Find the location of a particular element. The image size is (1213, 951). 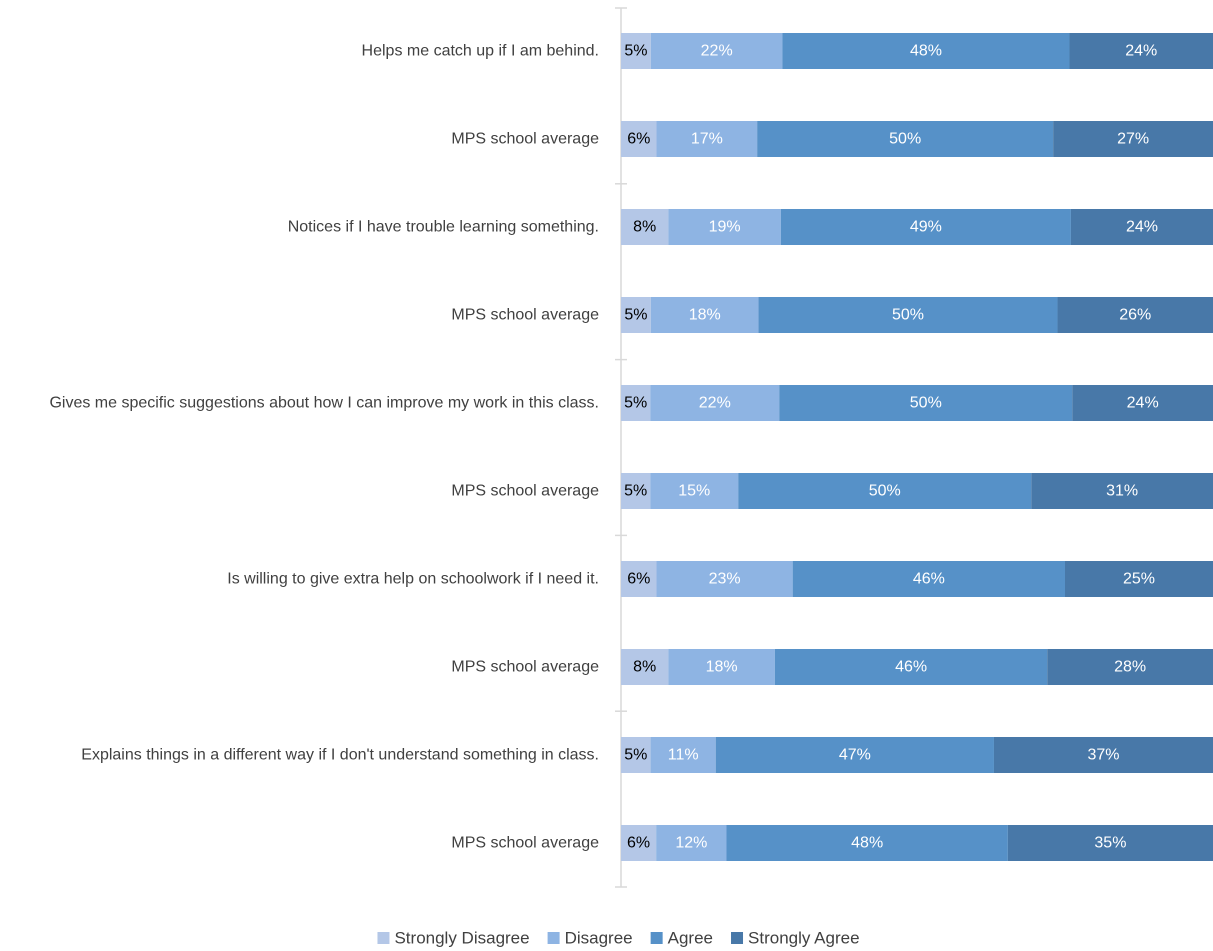

data-label: 49% is located at coordinates (926, 227).